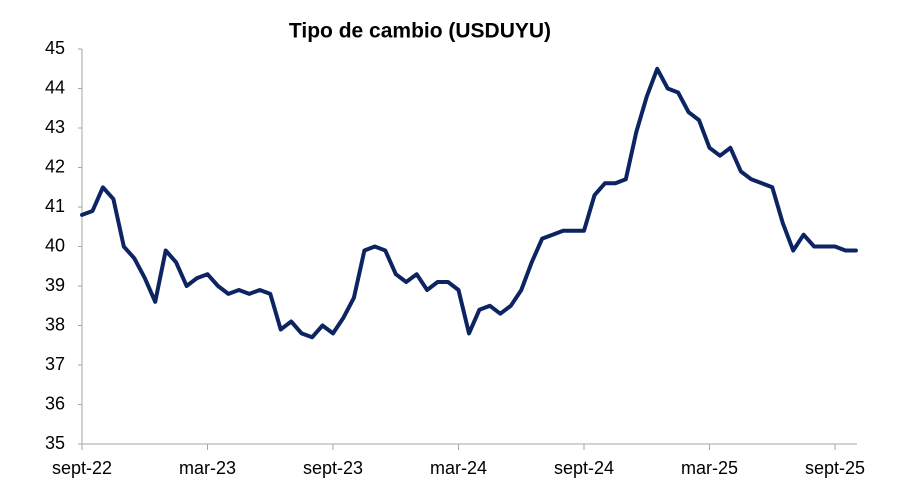  I want to click on x-tick-label: sept-23, so click(333, 468).